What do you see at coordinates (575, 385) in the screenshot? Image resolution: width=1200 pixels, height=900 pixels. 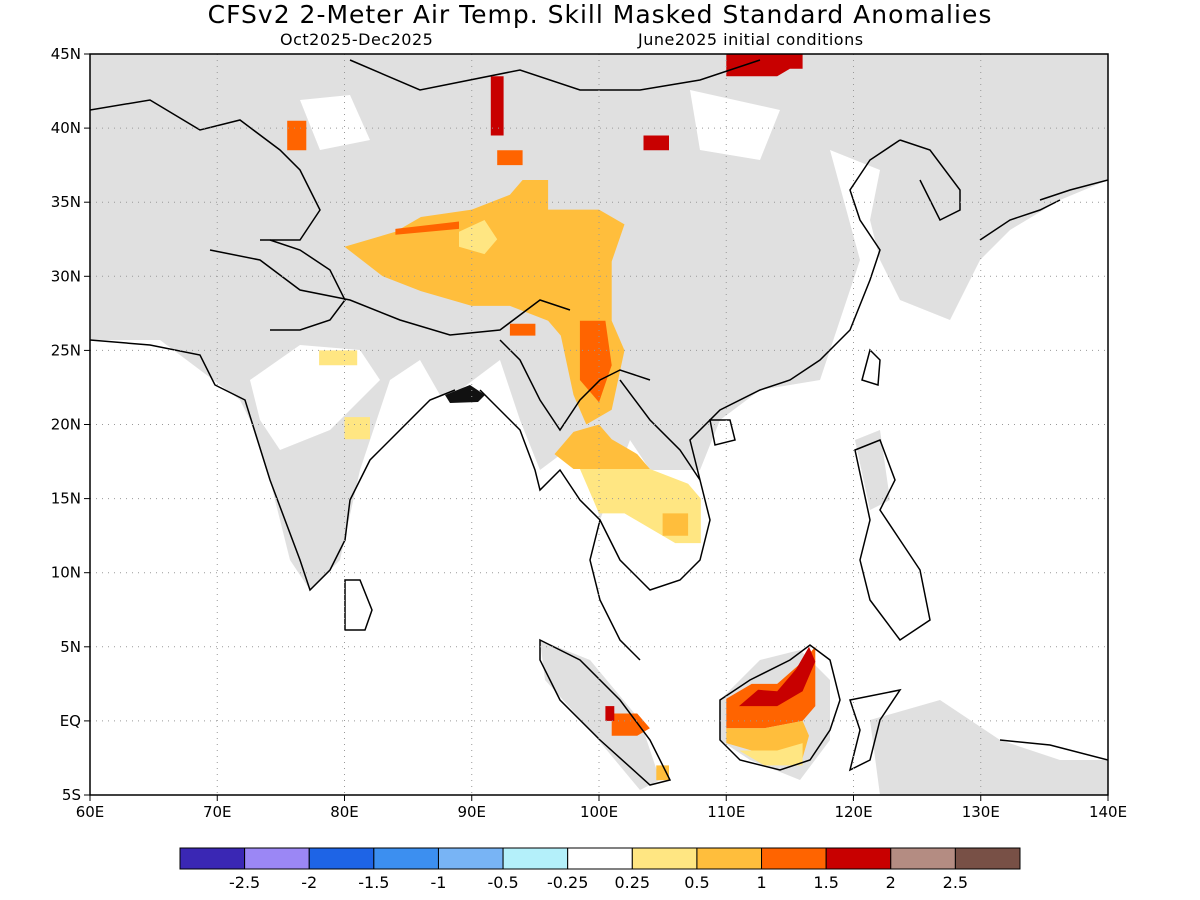 I see `border-myanmar` at bounding box center [575, 385].